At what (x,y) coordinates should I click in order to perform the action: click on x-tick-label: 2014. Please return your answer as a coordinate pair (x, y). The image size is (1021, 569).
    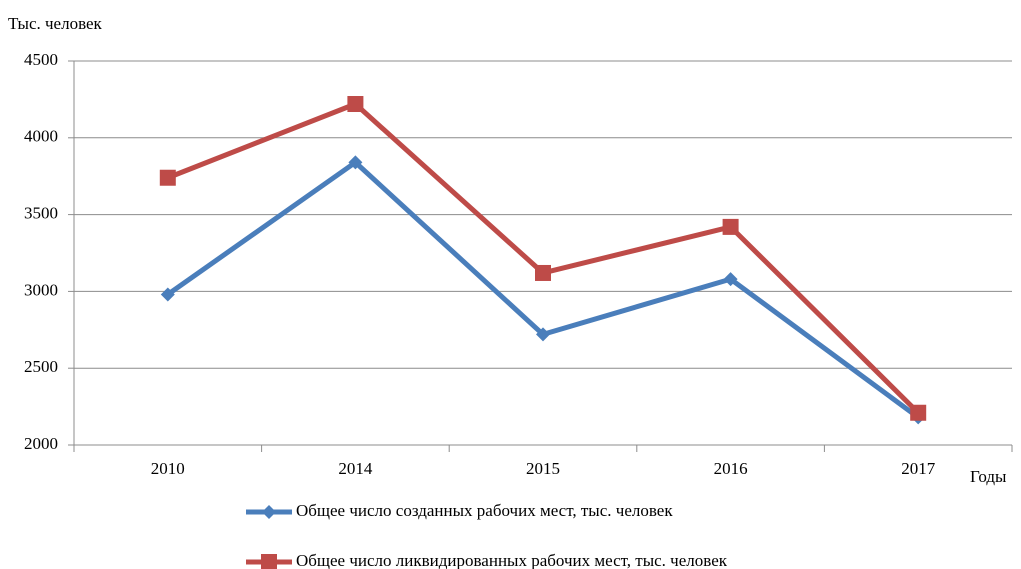
    Looking at the image, I should click on (355, 468).